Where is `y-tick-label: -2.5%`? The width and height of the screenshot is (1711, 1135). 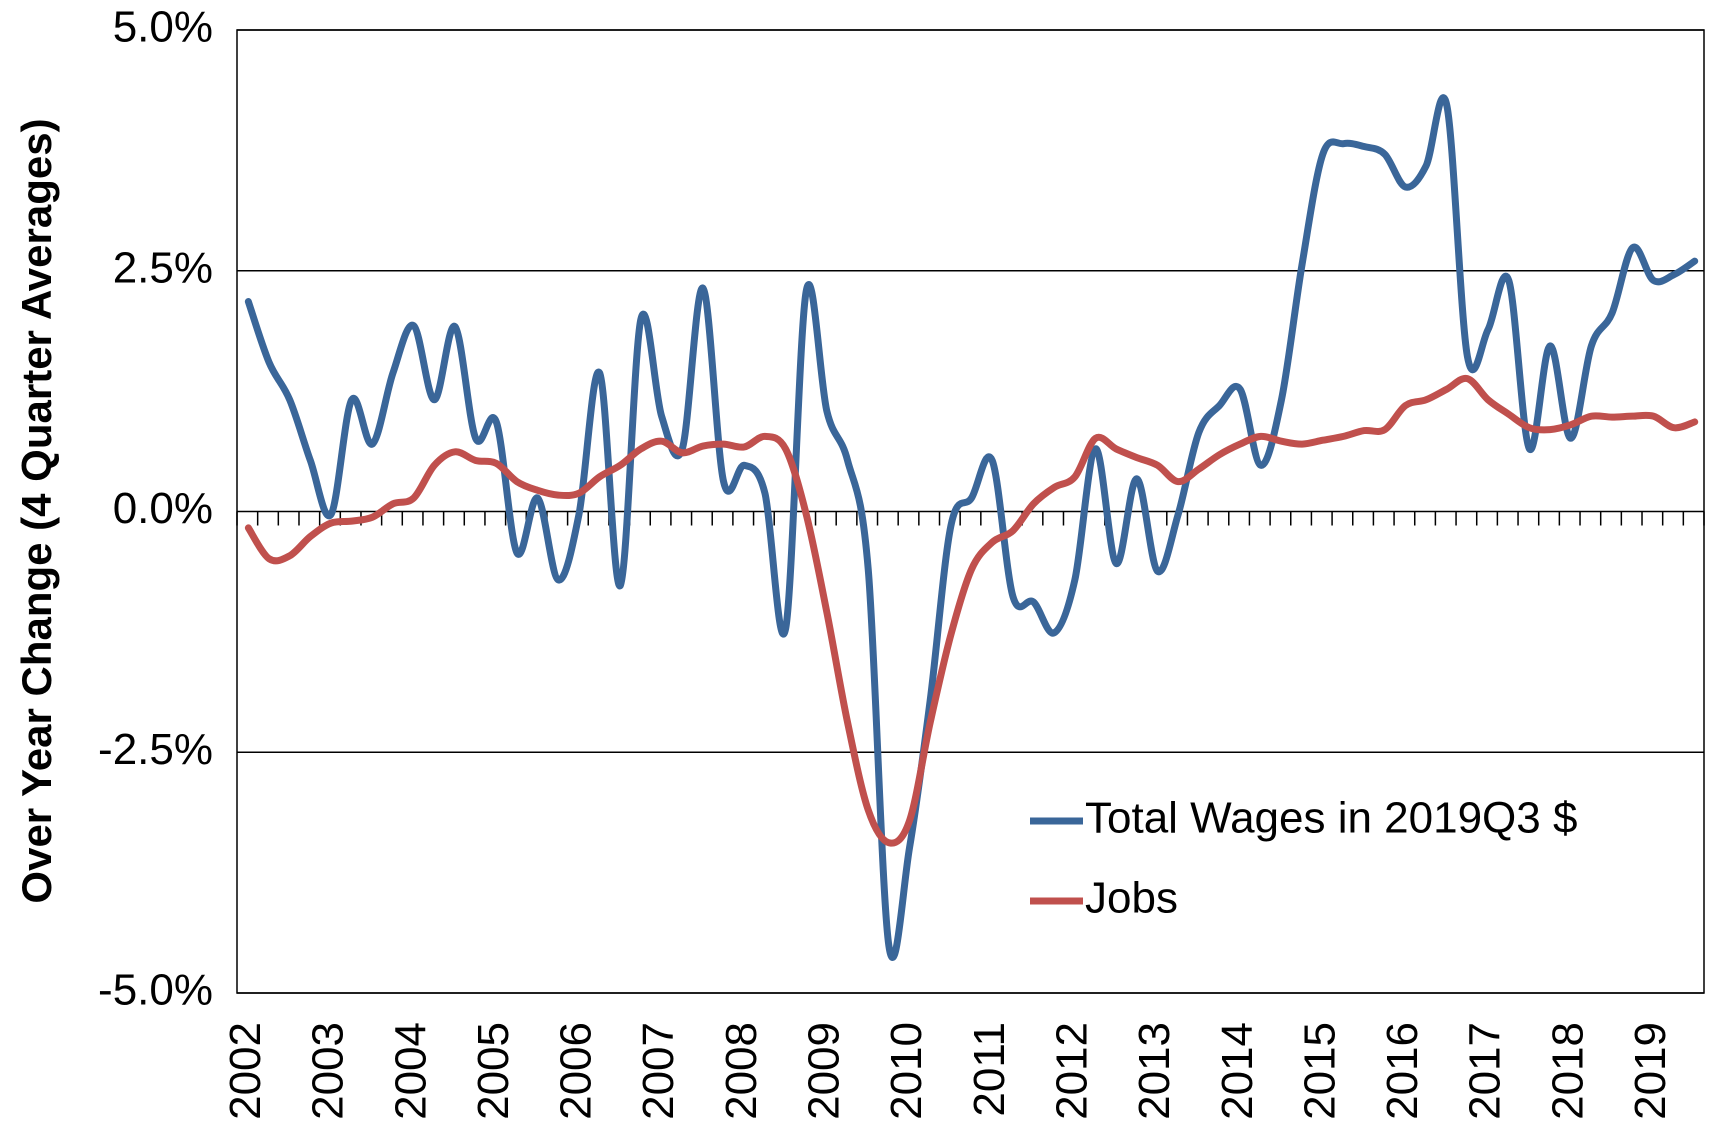
y-tick-label: -2.5% is located at coordinates (155, 749).